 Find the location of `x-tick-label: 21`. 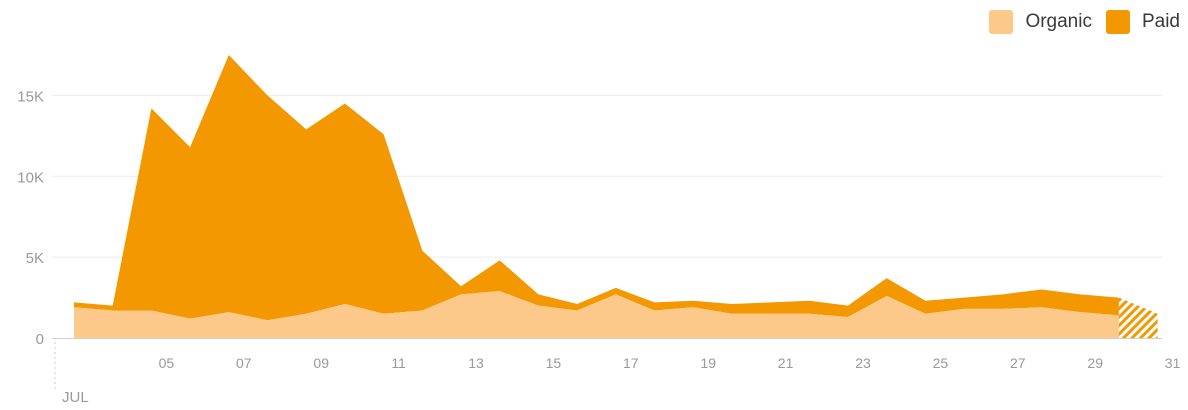

x-tick-label: 21 is located at coordinates (786, 363).